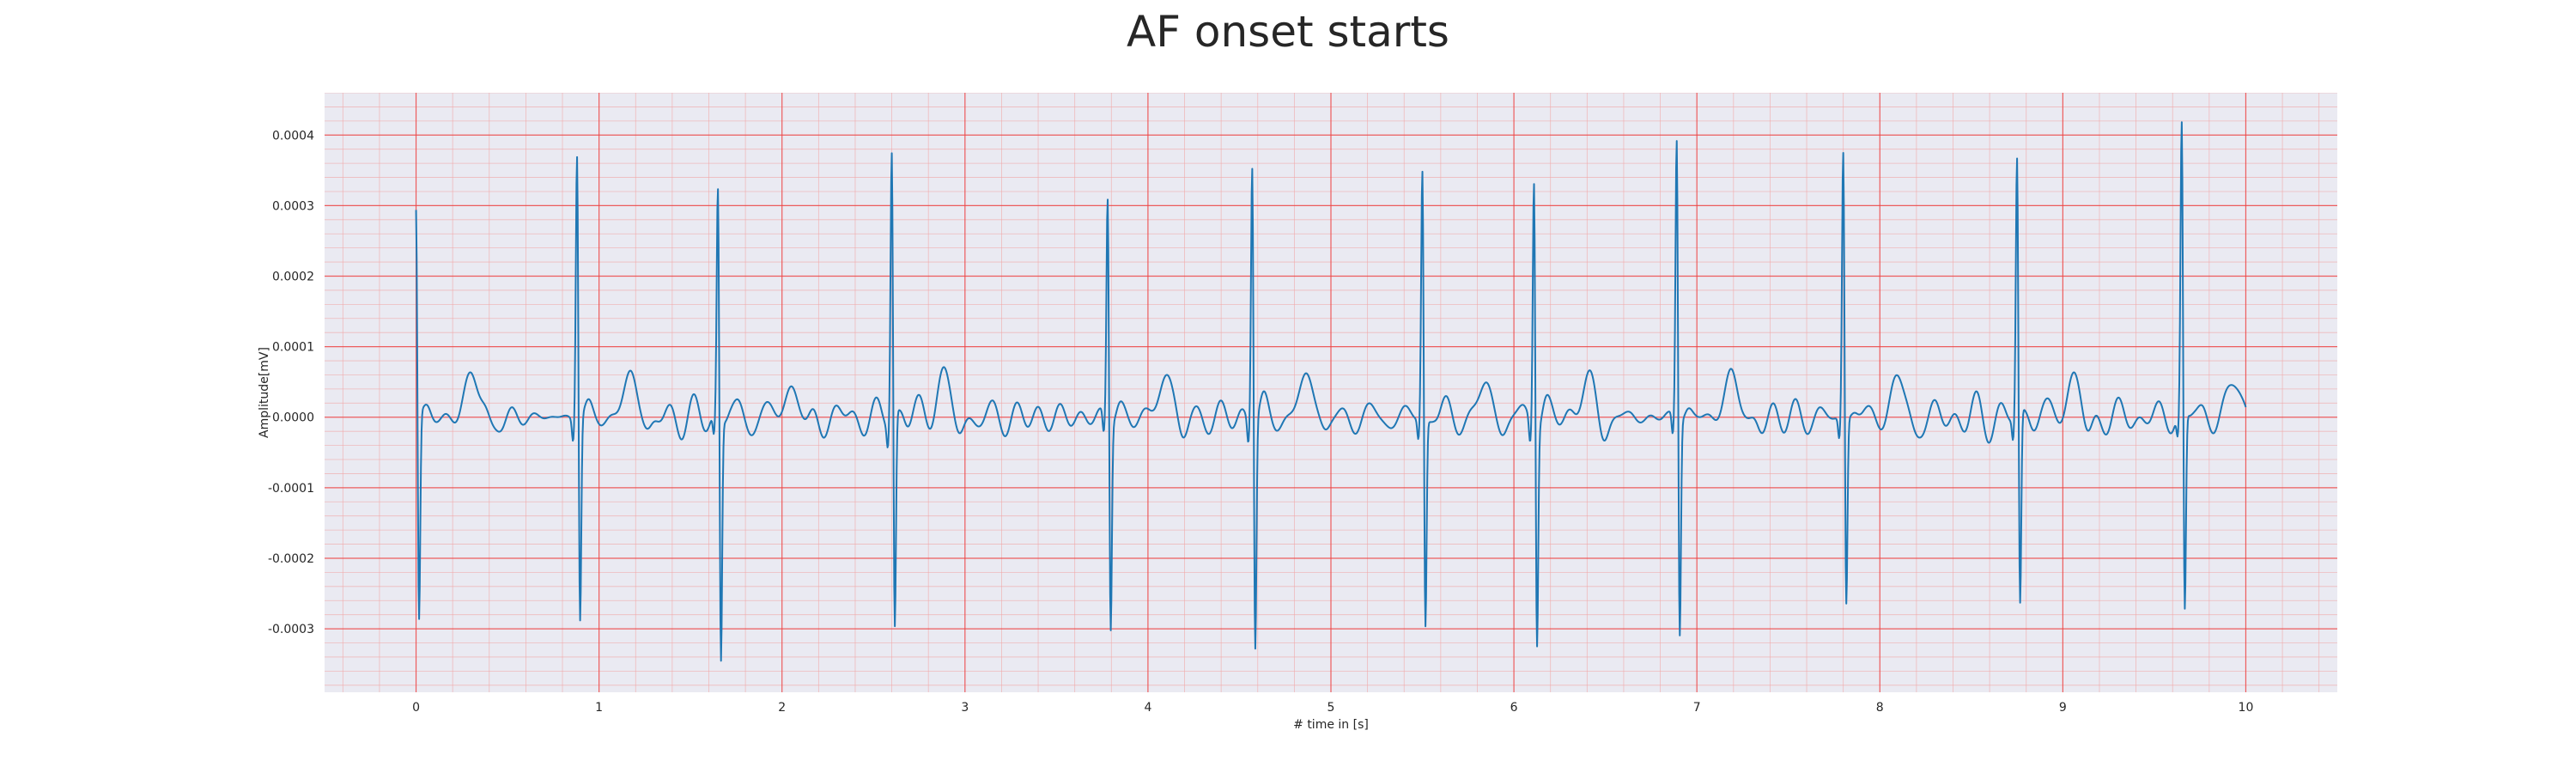 The width and height of the screenshot is (2576, 773). What do you see at coordinates (293, 136) in the screenshot?
I see `y-tick-label: 0.0004` at bounding box center [293, 136].